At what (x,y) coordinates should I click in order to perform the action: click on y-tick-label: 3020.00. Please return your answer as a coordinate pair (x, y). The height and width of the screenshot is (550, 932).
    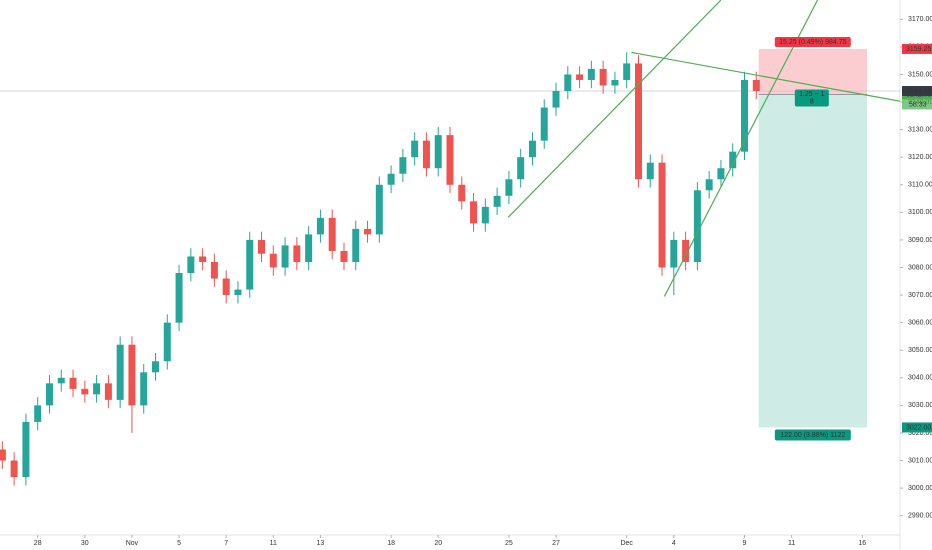
    Looking at the image, I should click on (920, 433).